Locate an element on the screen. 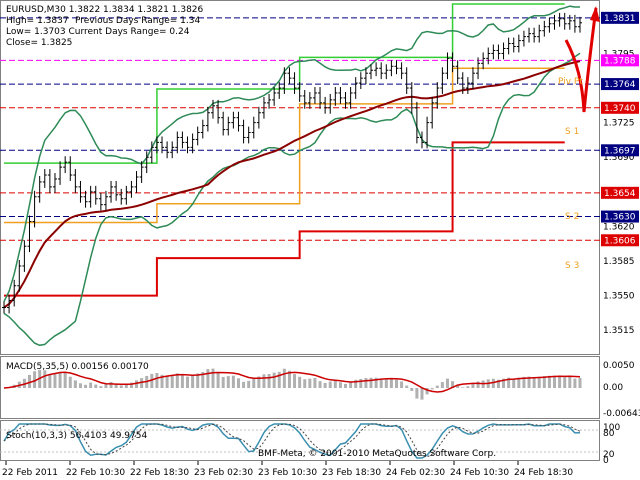 This screenshot has width=640, height=480. price-tick-label: 1.3550 is located at coordinates (619, 297).